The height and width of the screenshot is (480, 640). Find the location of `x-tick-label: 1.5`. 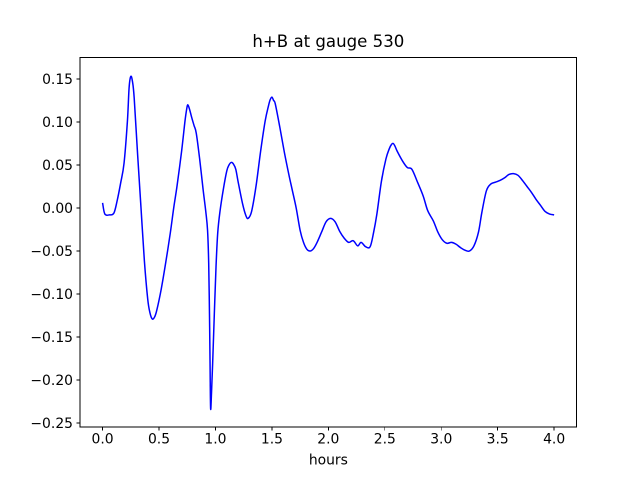

x-tick-label: 1.5 is located at coordinates (272, 439).